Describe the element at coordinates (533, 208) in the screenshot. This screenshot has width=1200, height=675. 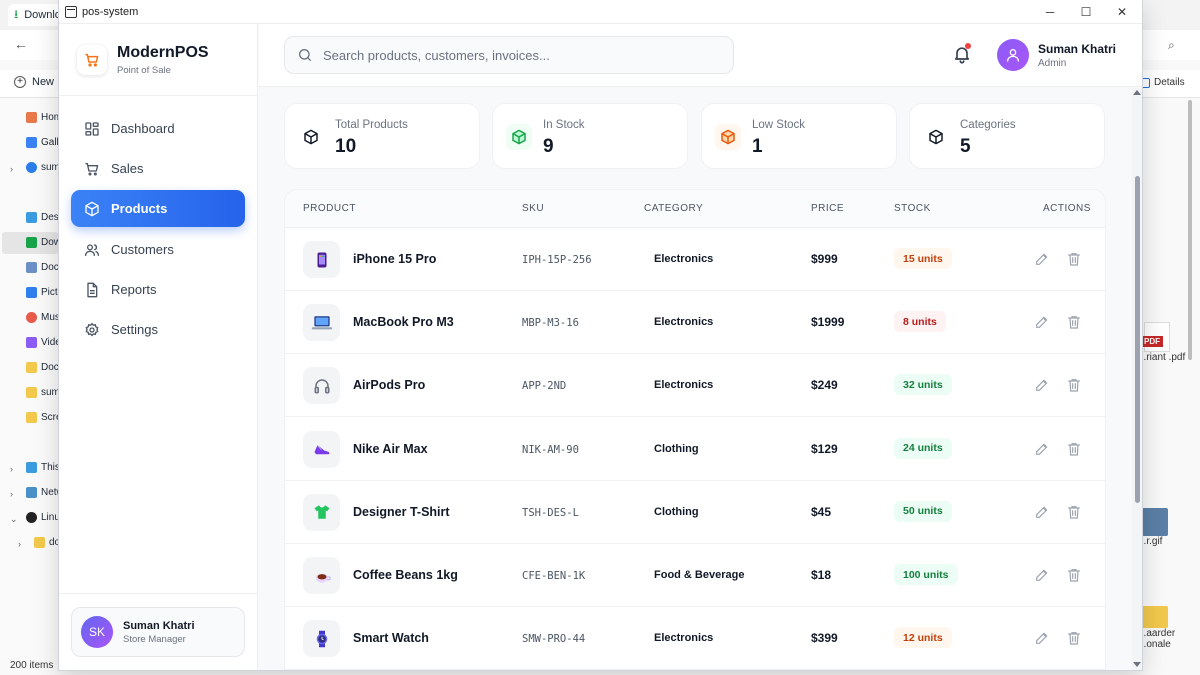
I see `column-header-sku: SKU` at that location.